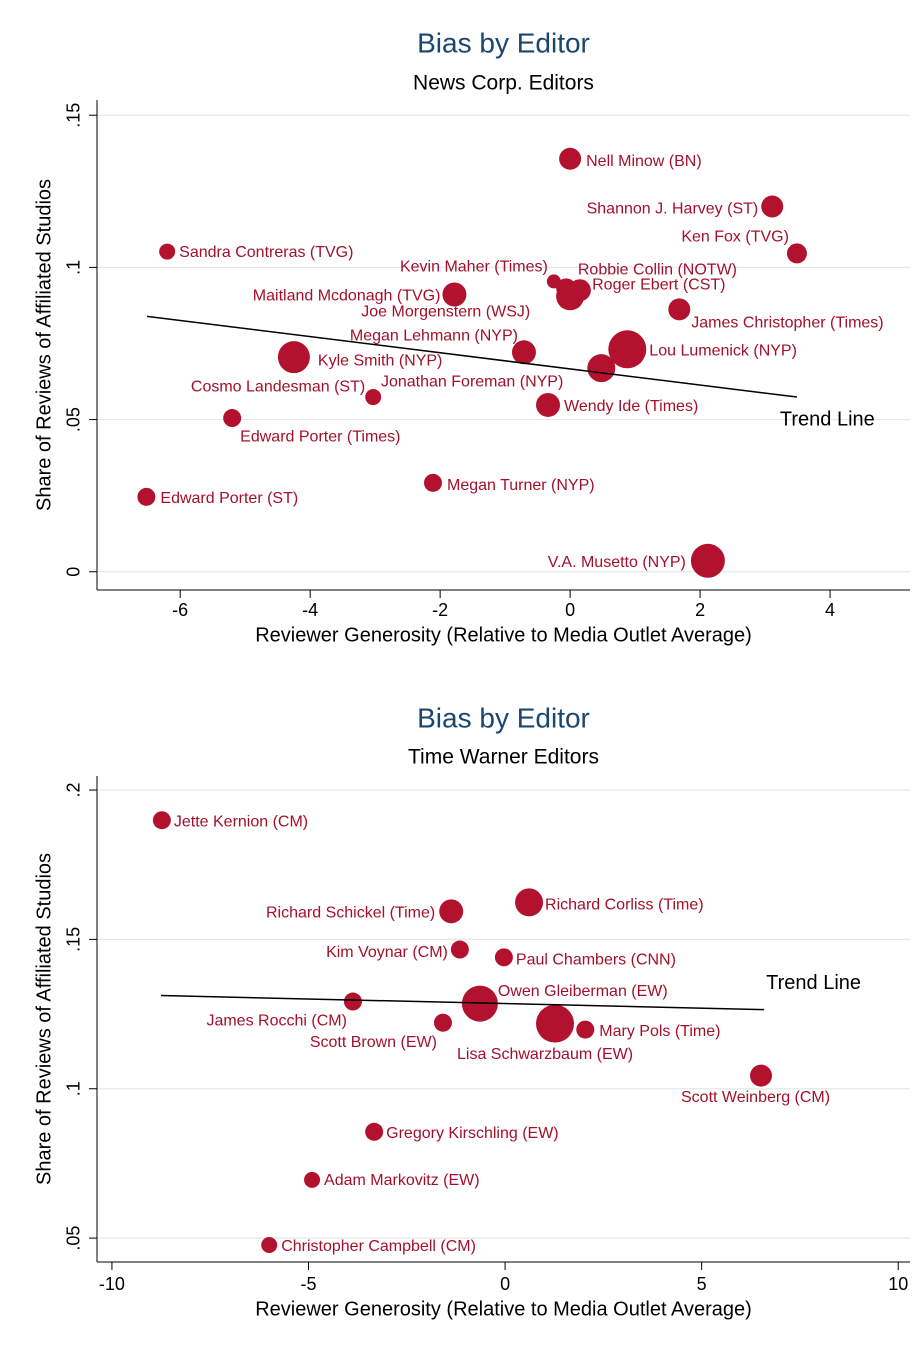 This screenshot has height=1347, width=920. What do you see at coordinates (659, 1031) in the screenshot?
I see `point-label: Mary Pols (Time)` at bounding box center [659, 1031].